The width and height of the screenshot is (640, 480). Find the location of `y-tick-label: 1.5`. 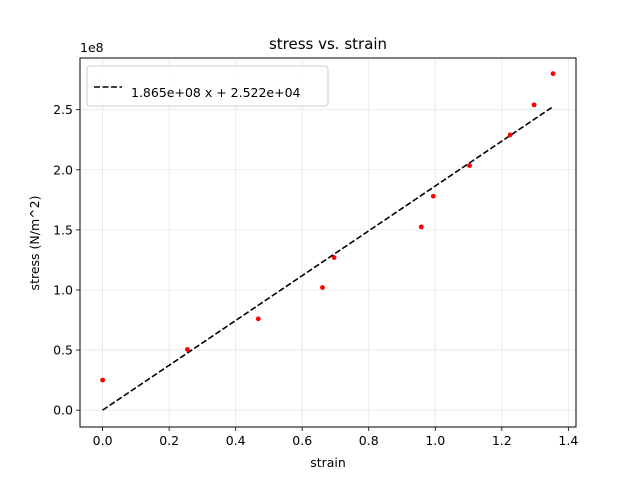

y-tick-label: 1.5 is located at coordinates (63, 229).